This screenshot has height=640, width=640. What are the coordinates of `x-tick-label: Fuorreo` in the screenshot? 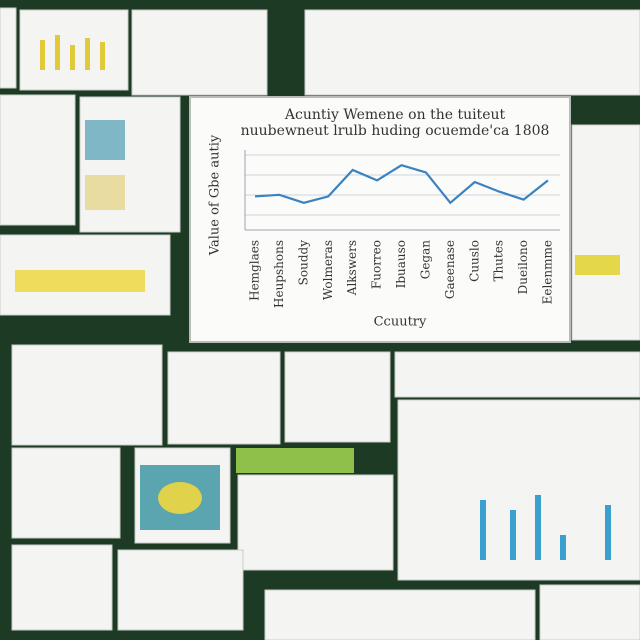 It's located at (377, 264).